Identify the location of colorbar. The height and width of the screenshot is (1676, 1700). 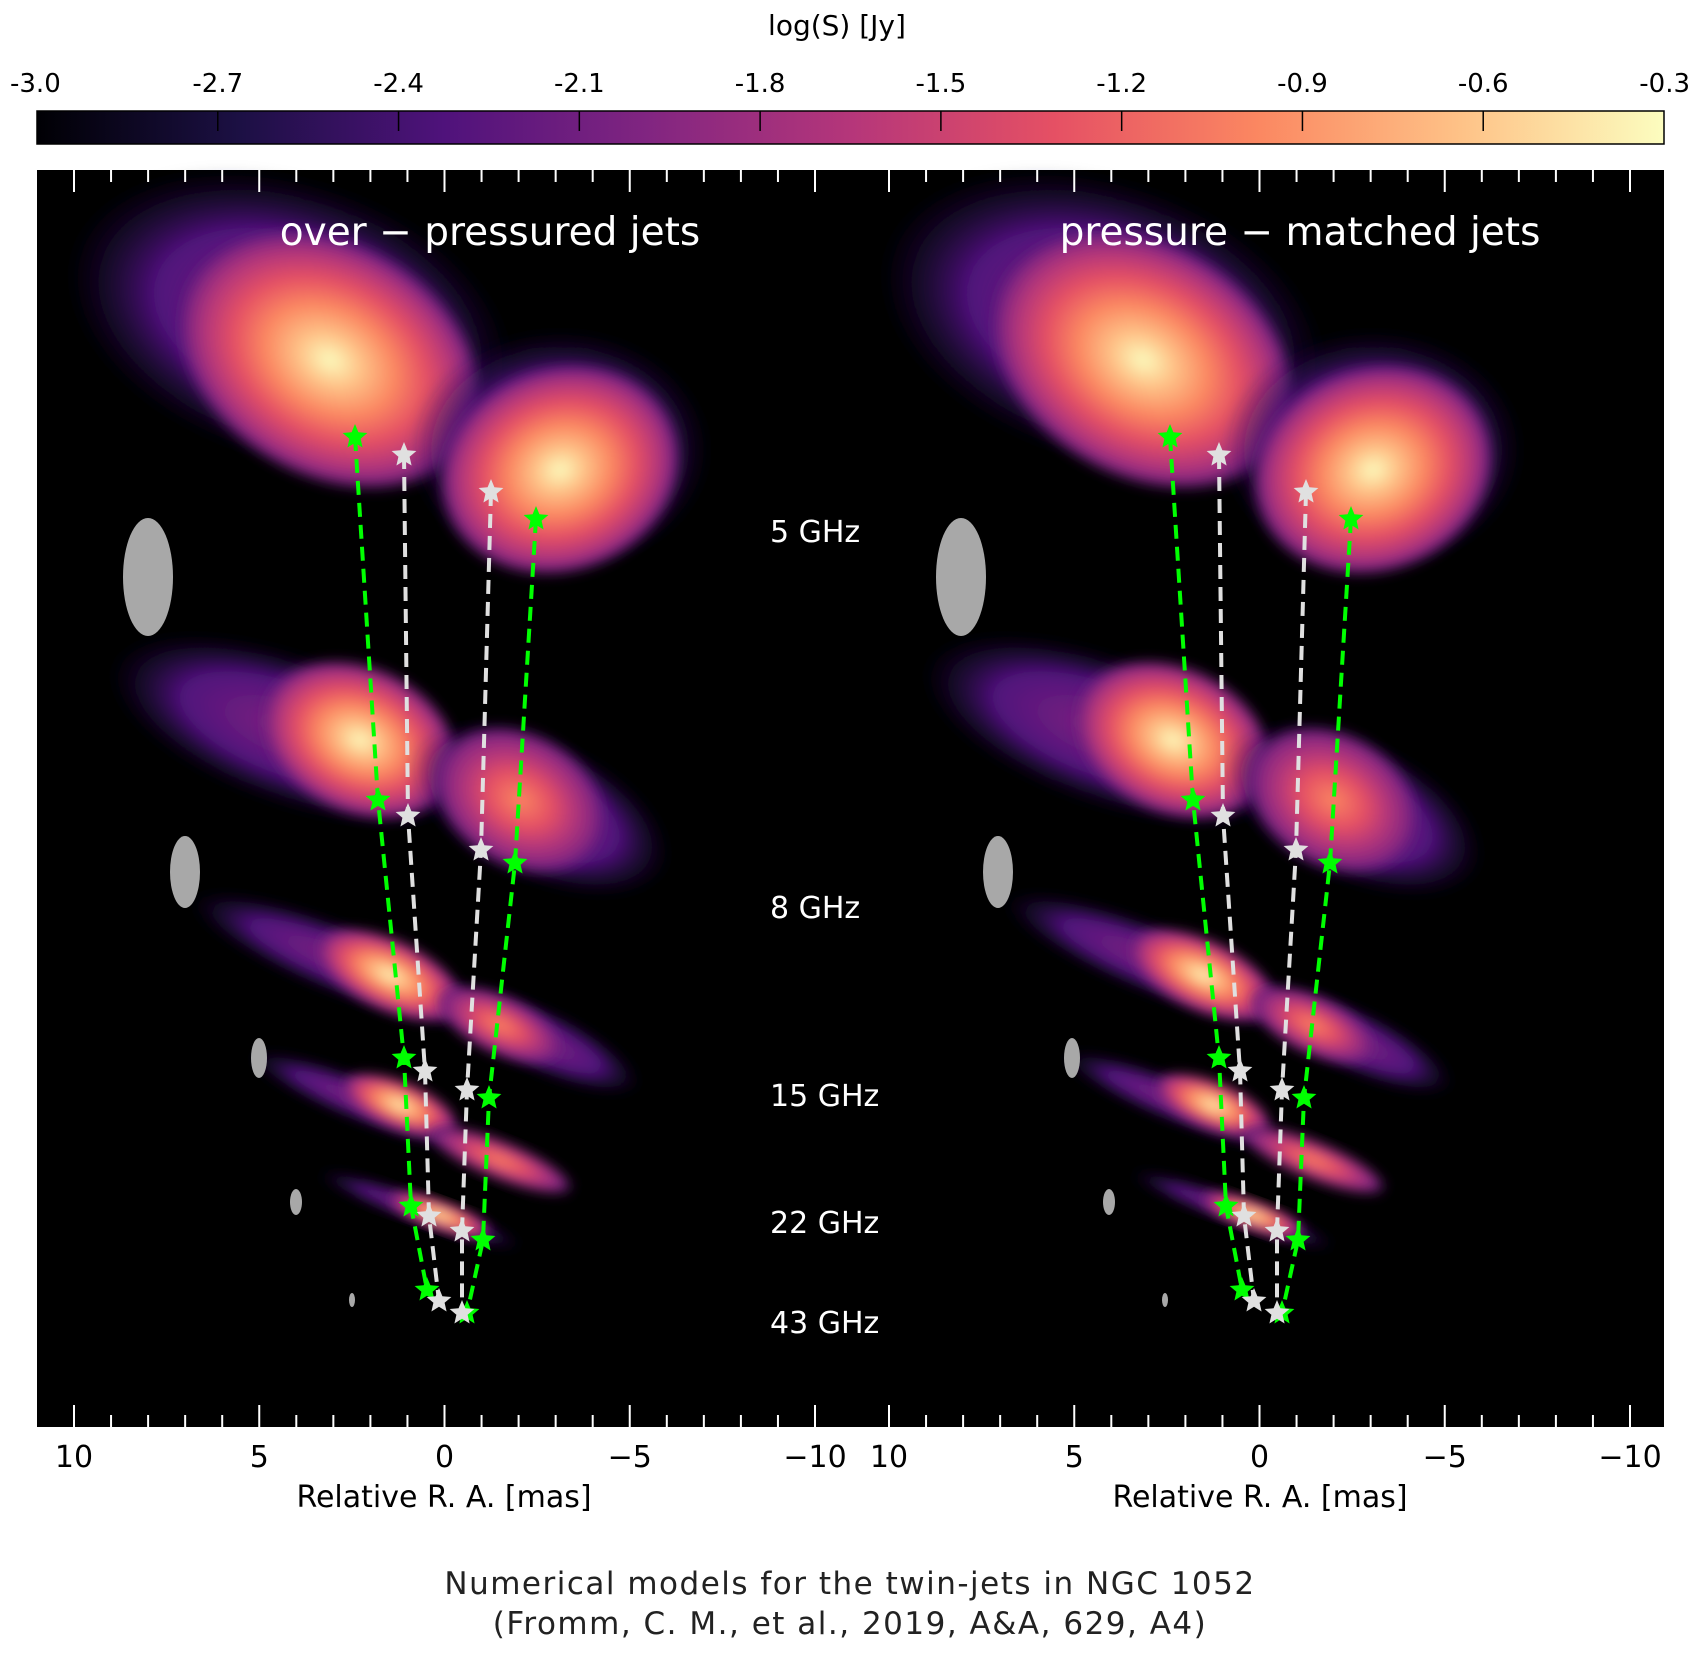
(850, 127).